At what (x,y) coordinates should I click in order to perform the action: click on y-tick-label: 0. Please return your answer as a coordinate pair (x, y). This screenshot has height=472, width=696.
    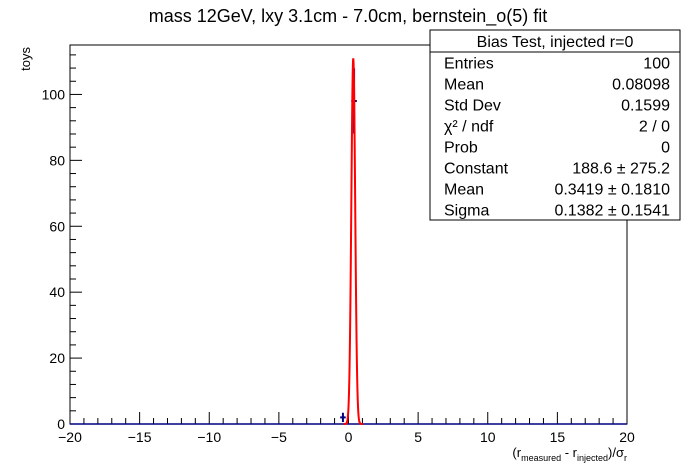
    Looking at the image, I should click on (61, 424).